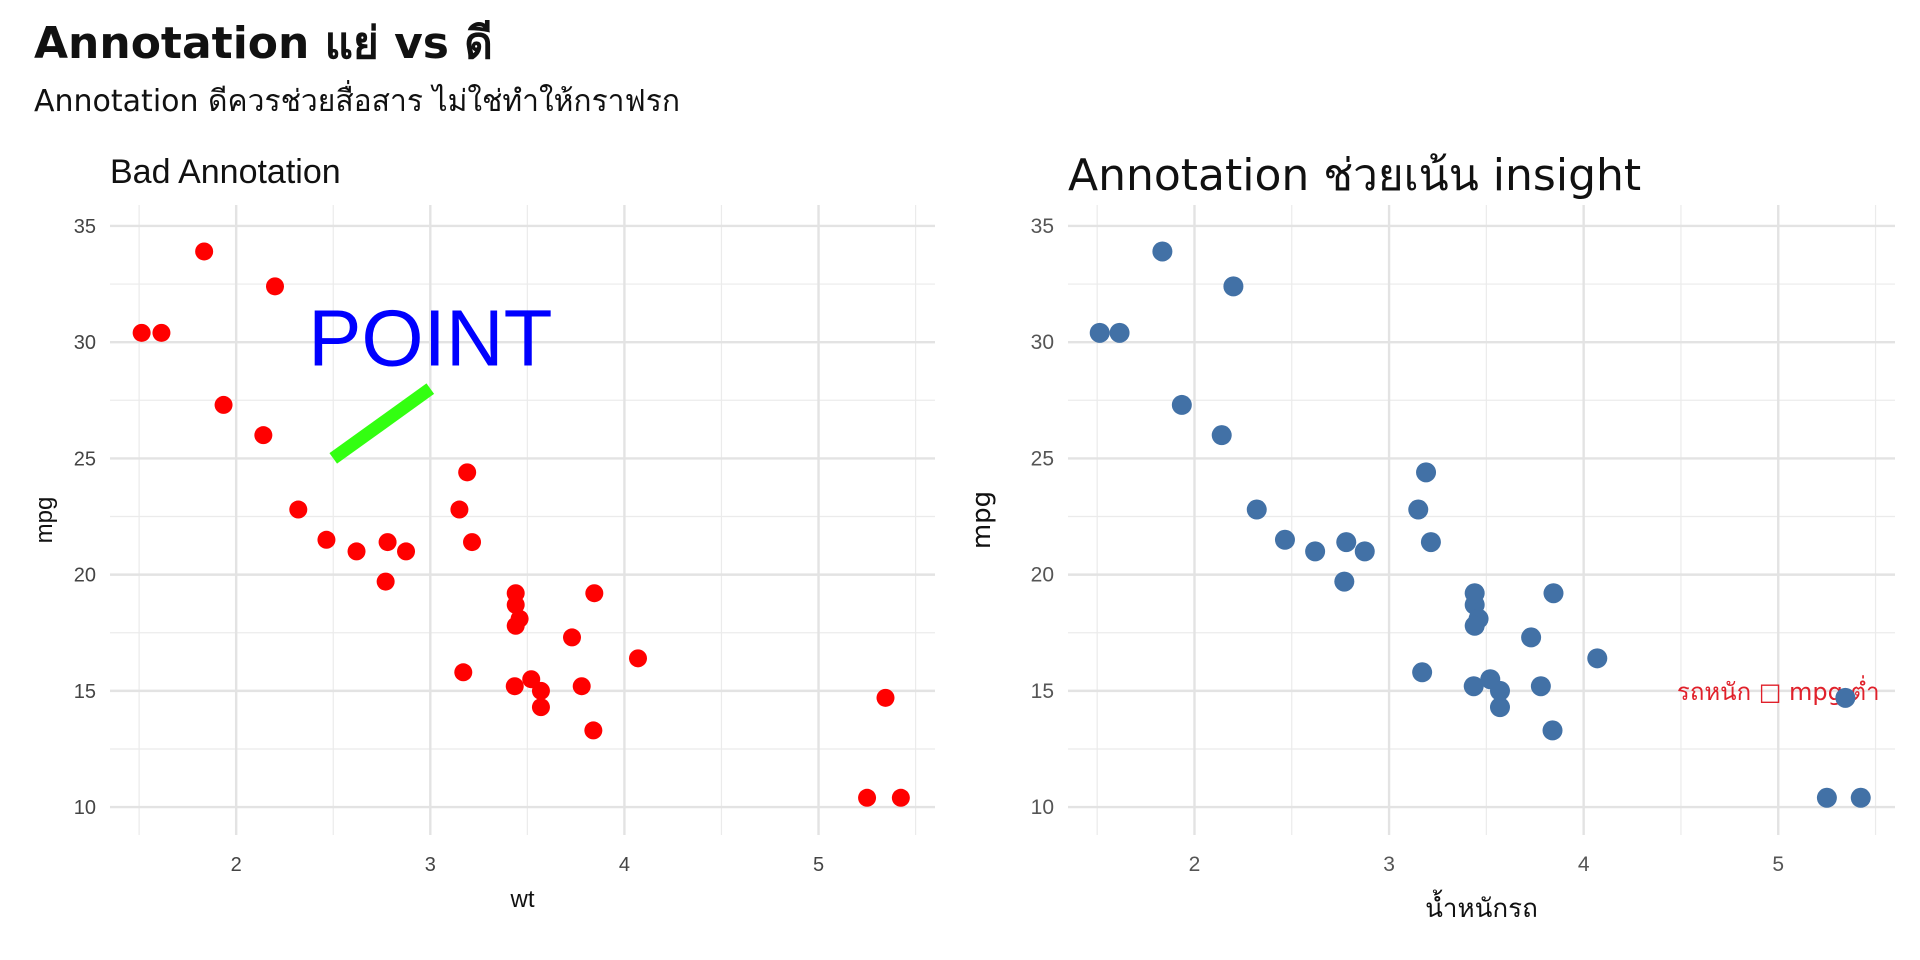 The width and height of the screenshot is (1920, 960). I want to click on annotation-segment, so click(382, 423).